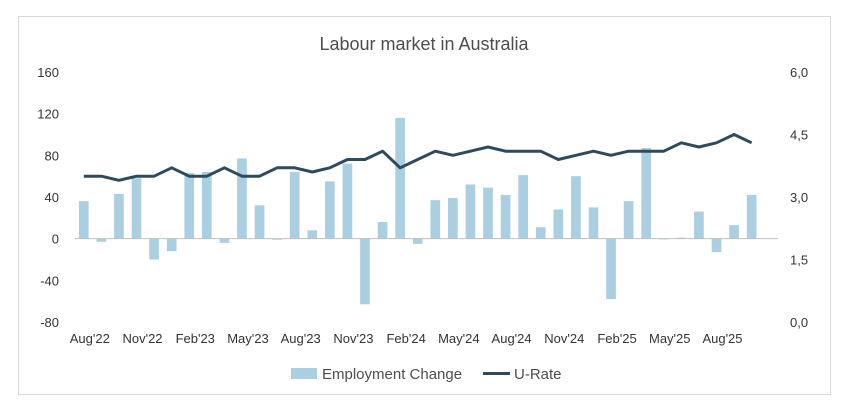 The image size is (860, 416). Describe the element at coordinates (459, 338) in the screenshot. I see `x-tick-label: May'24` at that location.